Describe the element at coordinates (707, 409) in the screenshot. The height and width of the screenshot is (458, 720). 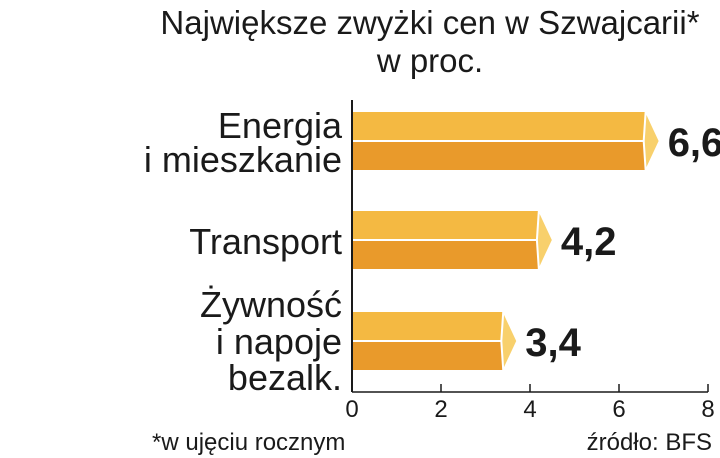
I see `x-tick-label: 8` at that location.